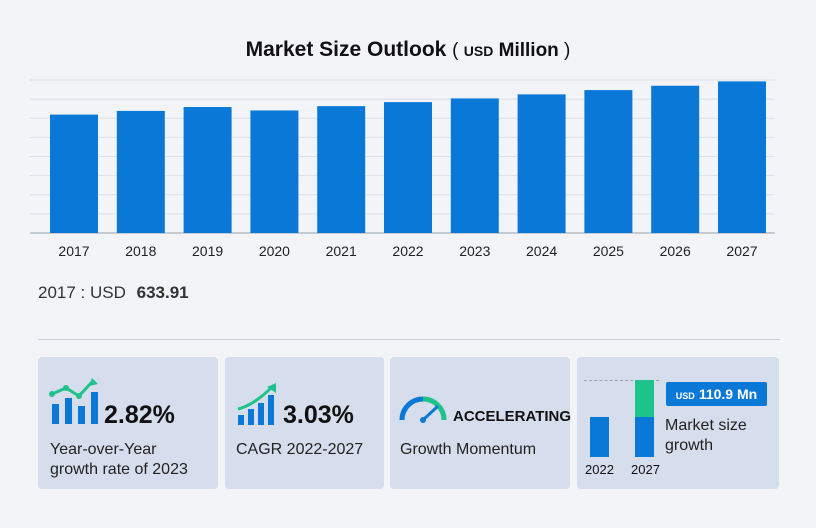  What do you see at coordinates (408, 167) in the screenshot?
I see `bar-2022` at bounding box center [408, 167].